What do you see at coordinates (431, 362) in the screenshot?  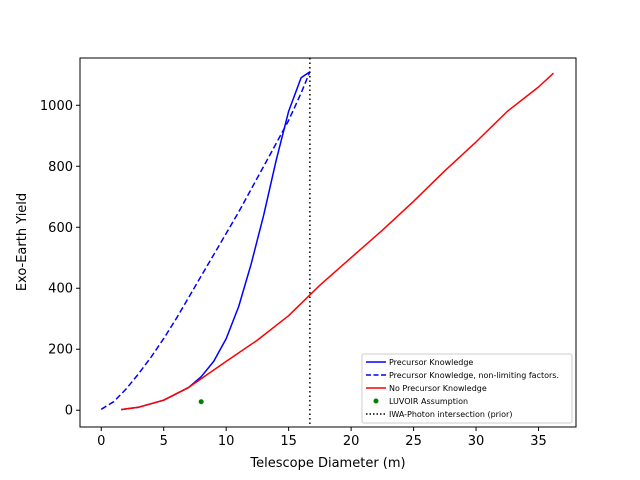 I see `legend-label-precursor: Precursor Knowledge` at bounding box center [431, 362].